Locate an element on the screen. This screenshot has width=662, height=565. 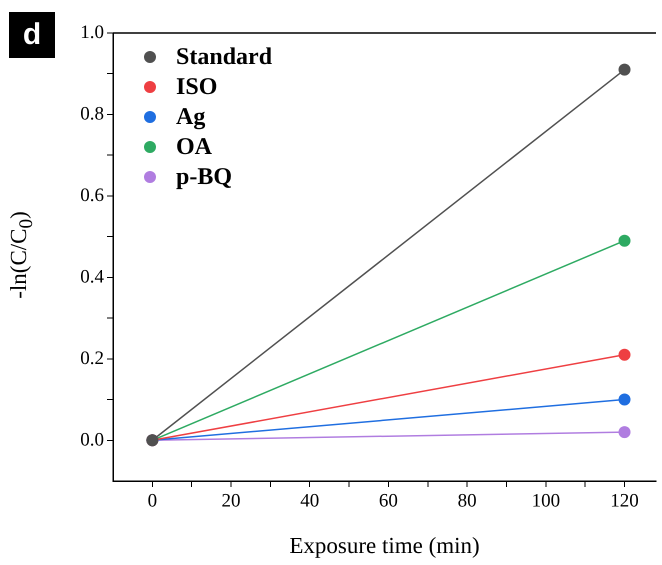
legend-label: ISO is located at coordinates (197, 87).